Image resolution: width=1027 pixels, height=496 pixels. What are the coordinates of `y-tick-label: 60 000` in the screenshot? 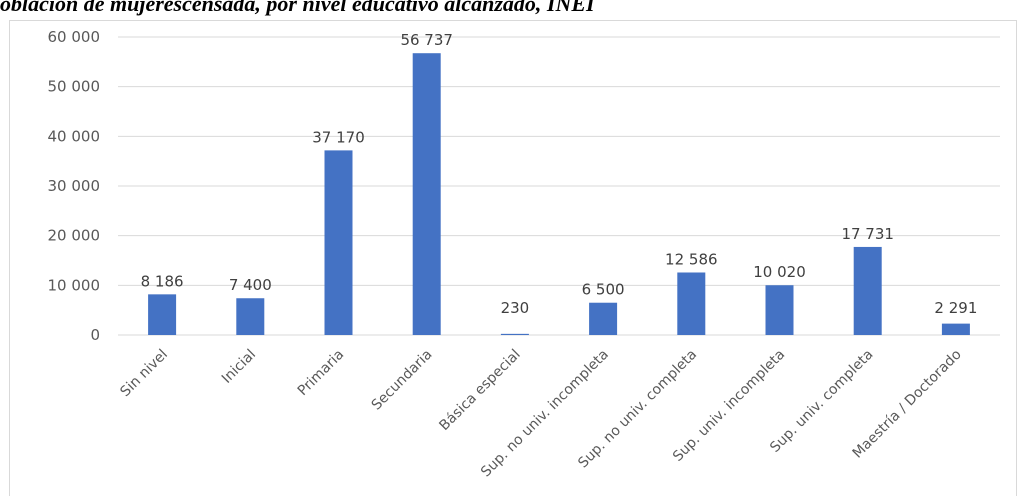 It's located at (74, 37).